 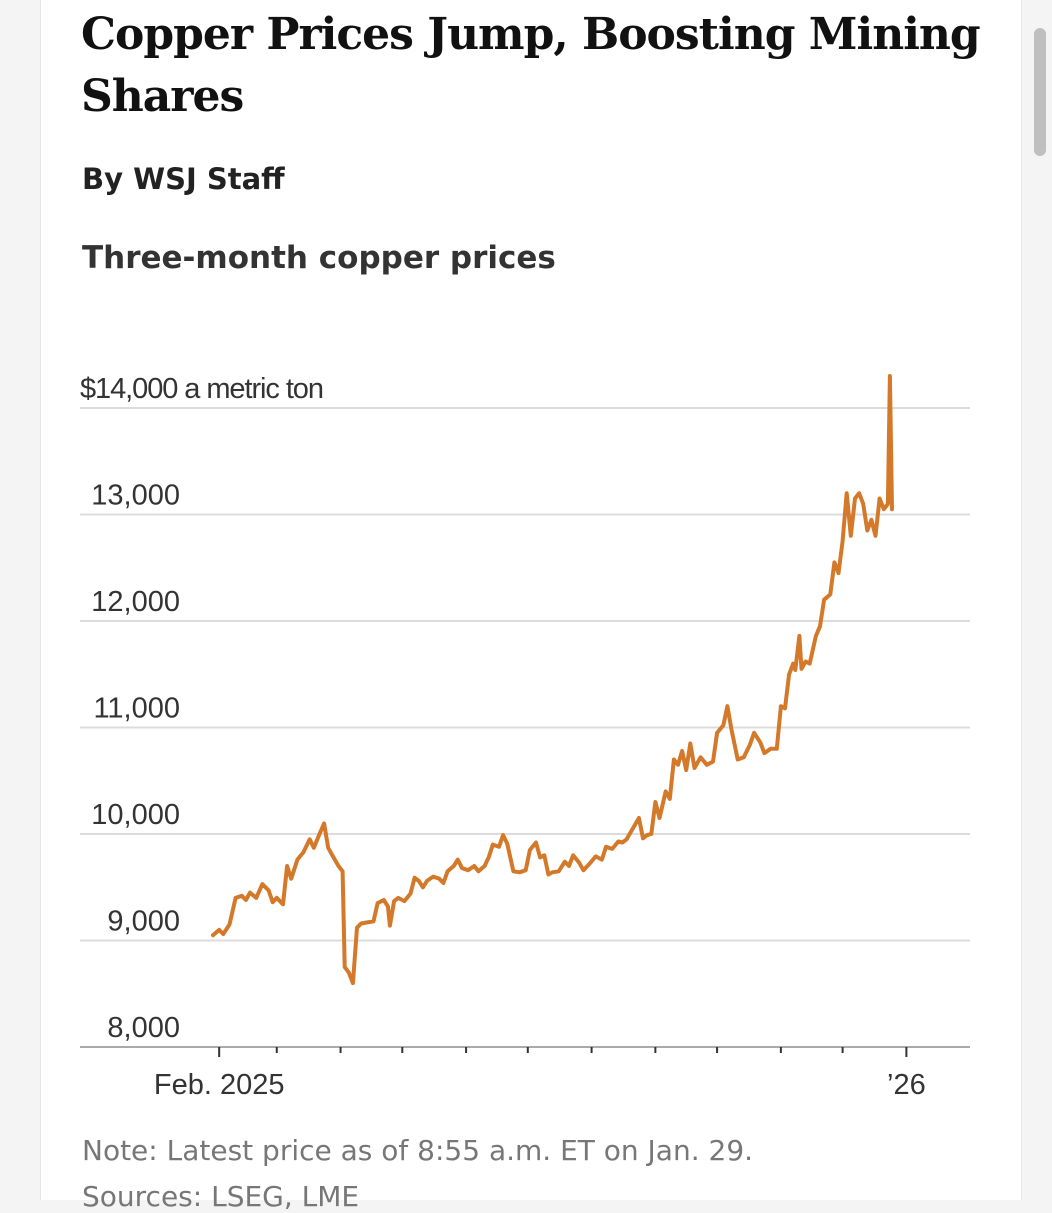 What do you see at coordinates (183, 179) in the screenshot?
I see `byline: By WSJ Staff` at bounding box center [183, 179].